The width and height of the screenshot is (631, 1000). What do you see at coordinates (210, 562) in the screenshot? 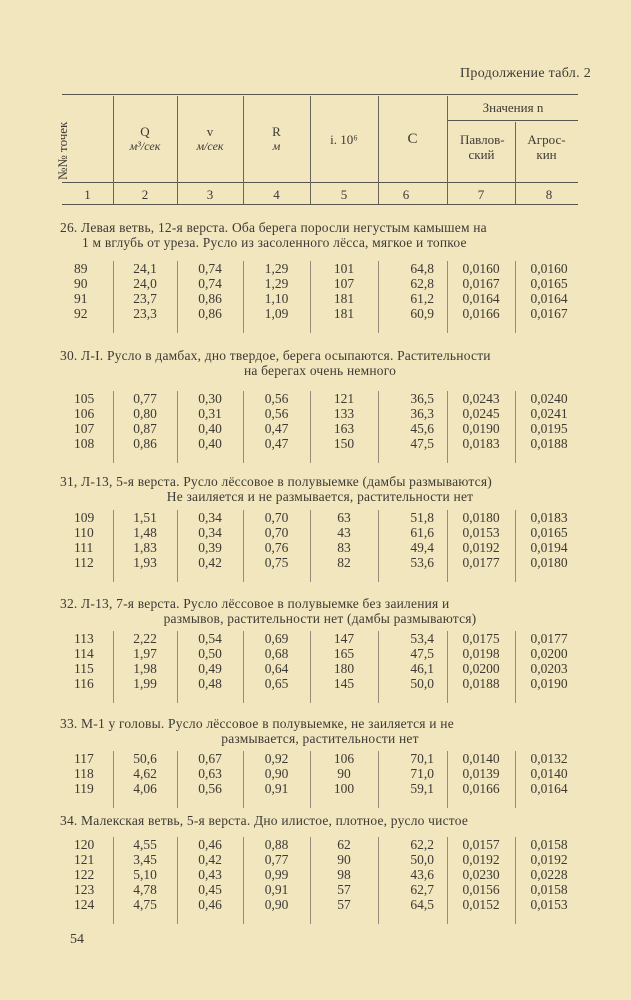
I see `table-cell: 0,42` at bounding box center [210, 562].